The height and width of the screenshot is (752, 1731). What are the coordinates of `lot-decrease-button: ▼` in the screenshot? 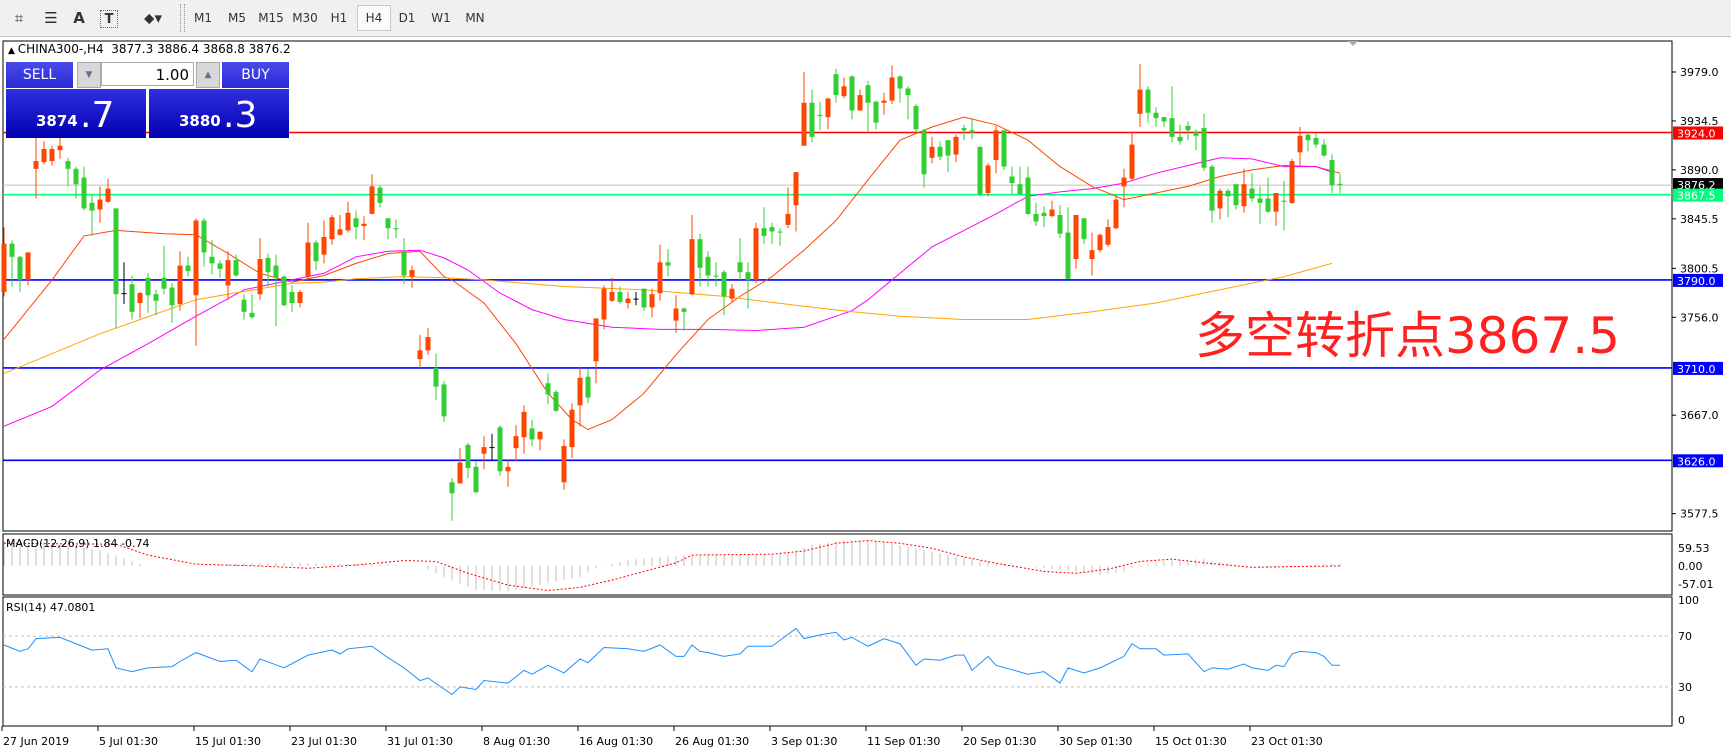 It's located at (89, 75).